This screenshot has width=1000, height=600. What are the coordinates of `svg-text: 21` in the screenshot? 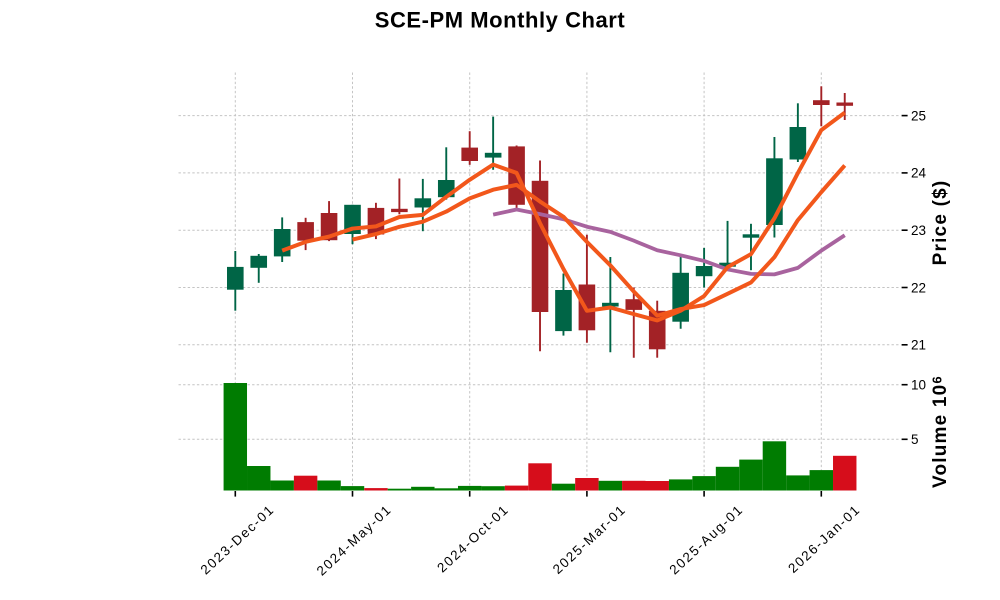 It's located at (918, 345).